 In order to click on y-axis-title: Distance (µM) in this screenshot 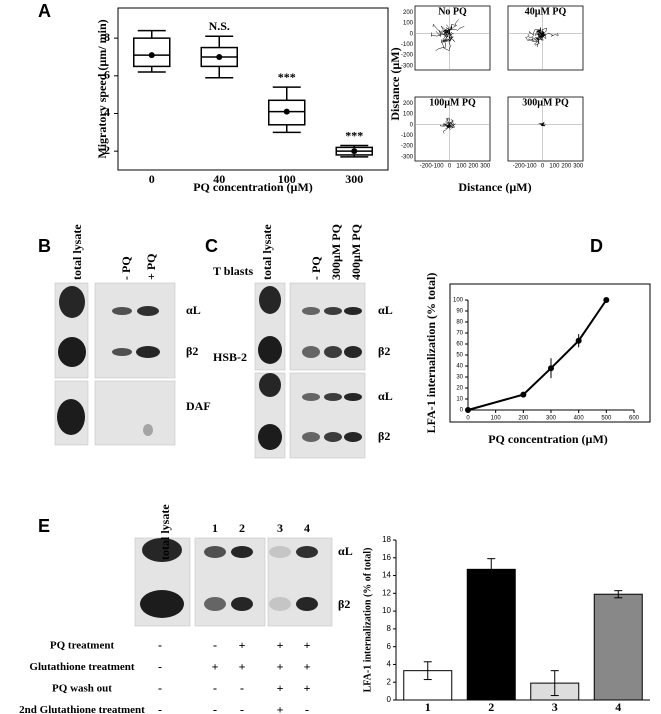, I will do `click(395, 83)`.